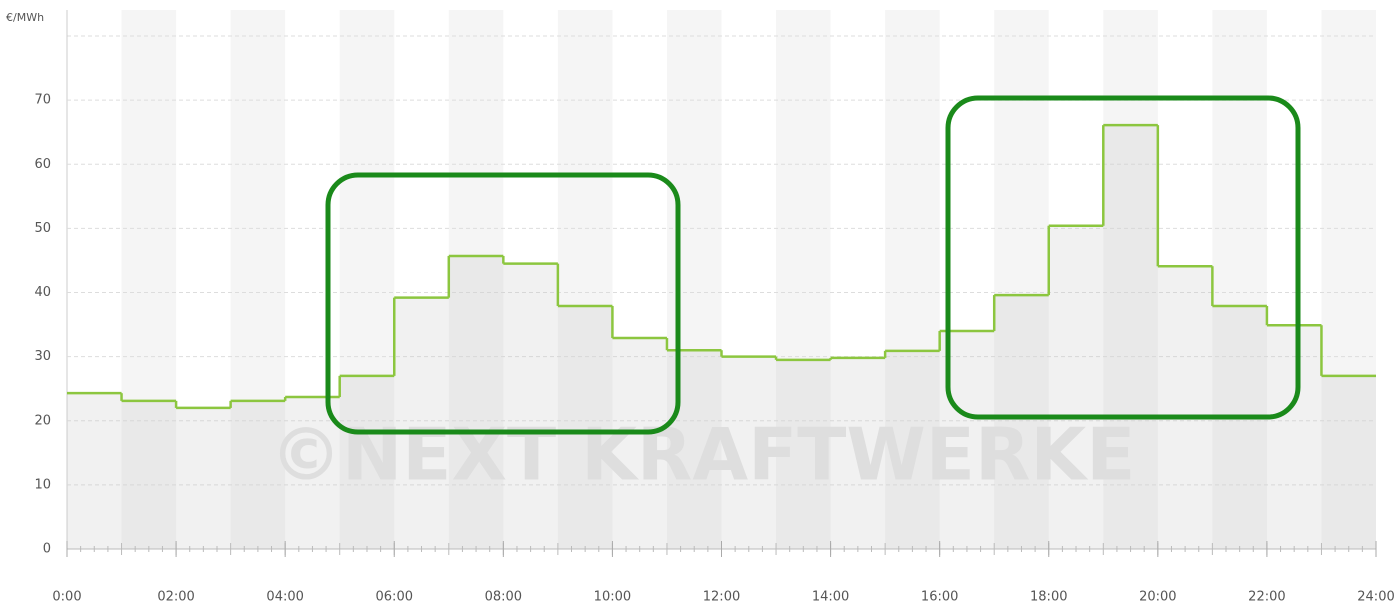 Image resolution: width=1399 pixels, height=605 pixels. Describe the element at coordinates (284, 597) in the screenshot. I see `x-tick-label: 04:00` at that location.